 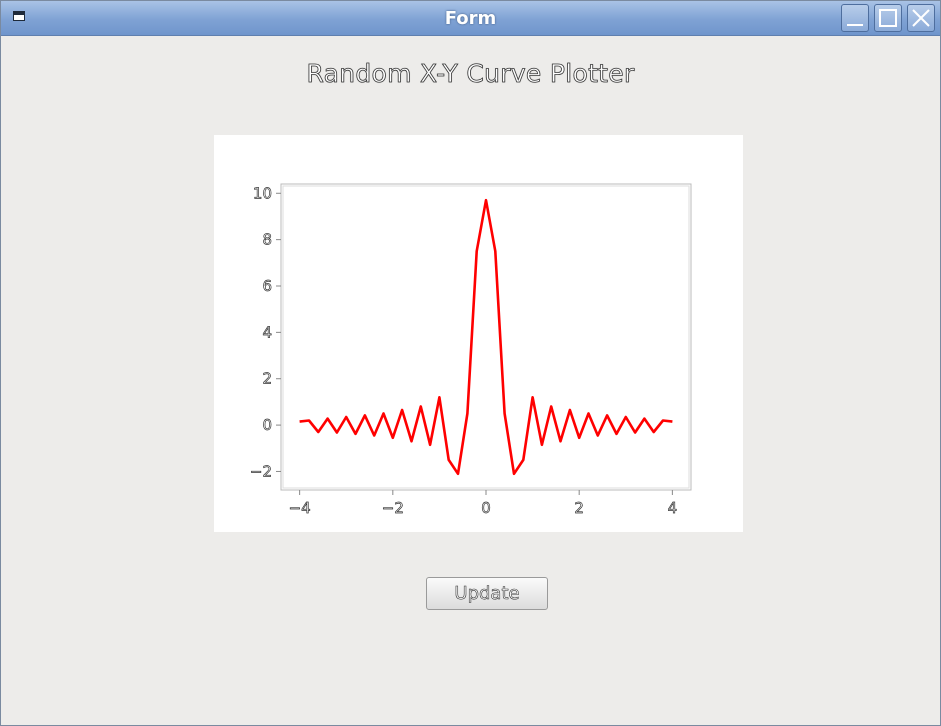 What do you see at coordinates (267, 425) in the screenshot?
I see `y-tick-label: 0` at bounding box center [267, 425].